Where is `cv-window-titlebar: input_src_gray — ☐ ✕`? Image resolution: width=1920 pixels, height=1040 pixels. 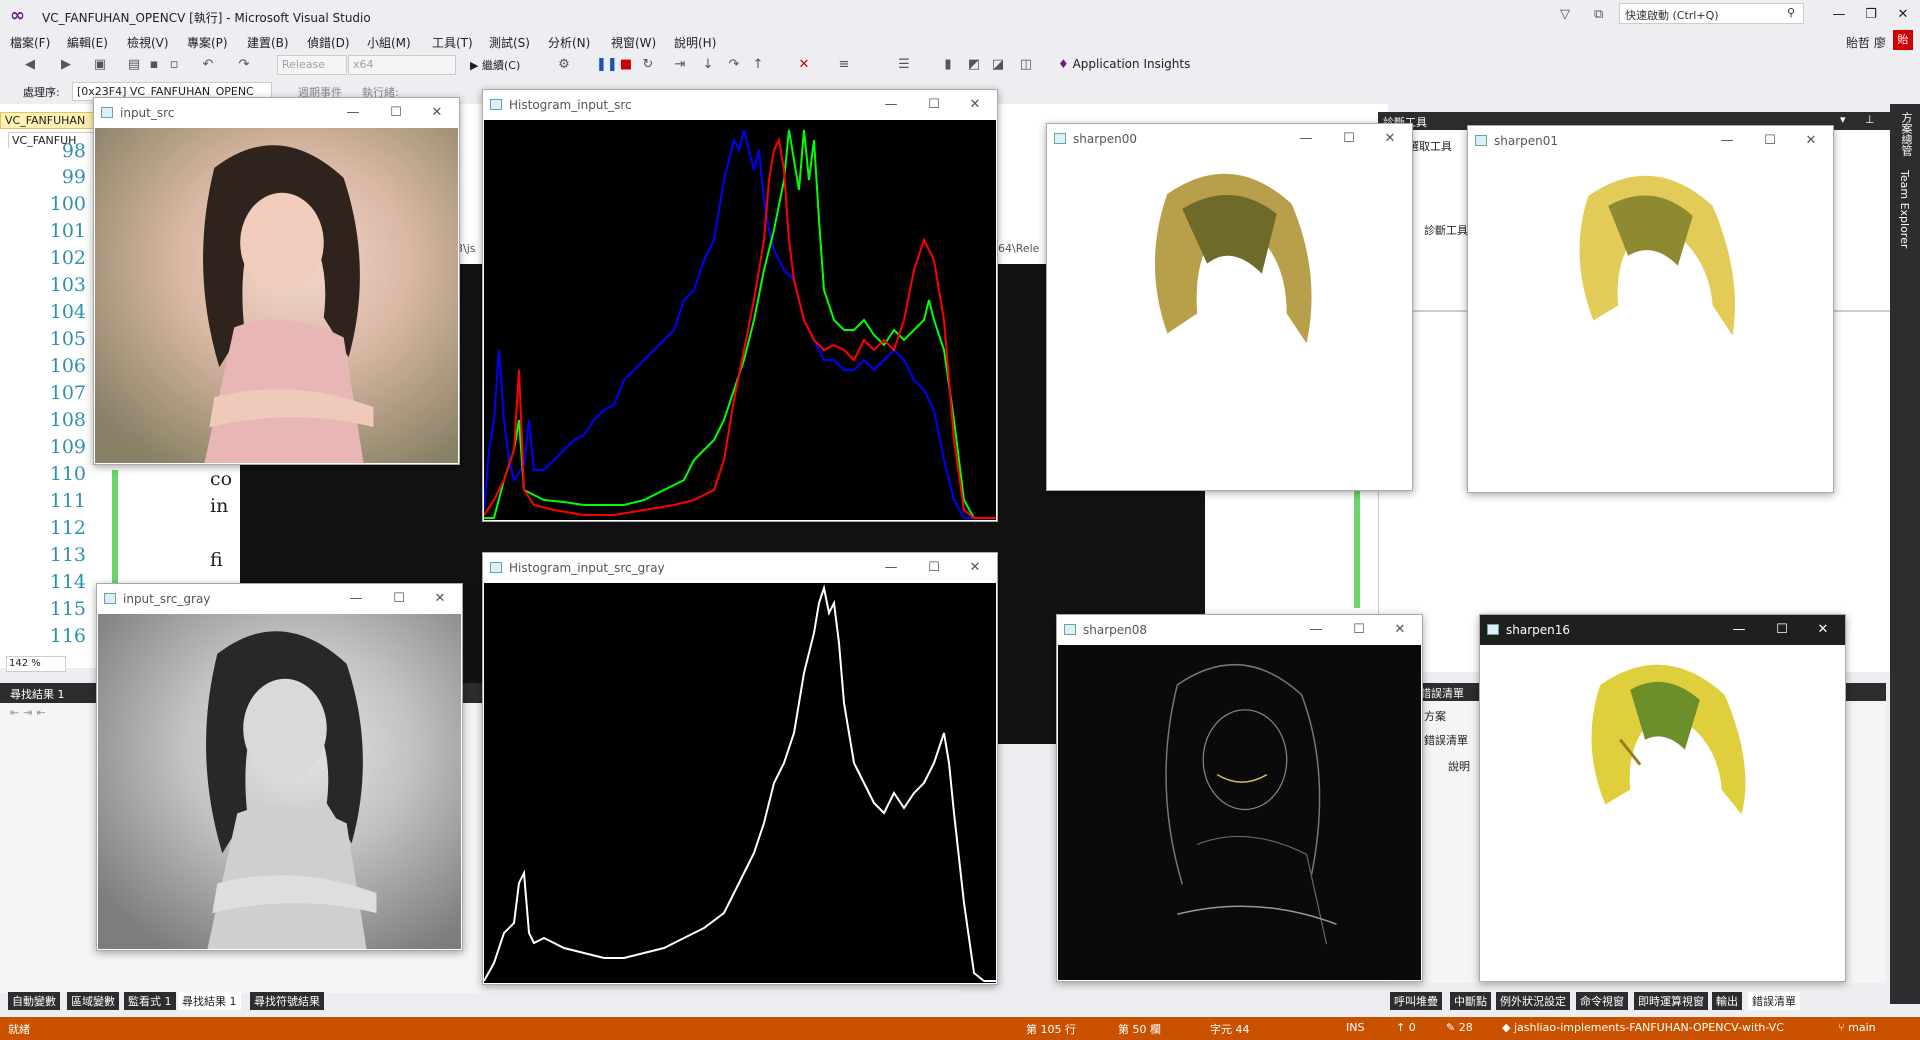 cv-window-titlebar: input_src_gray — ☐ ✕ is located at coordinates (279, 599).